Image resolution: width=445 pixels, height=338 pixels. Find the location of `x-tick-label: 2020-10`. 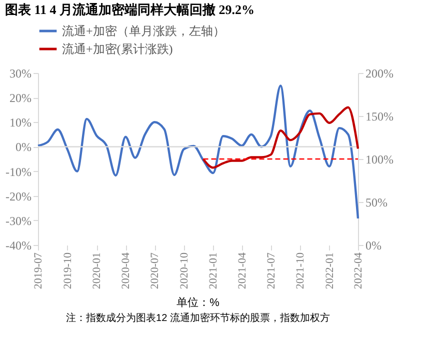

x-tick-label: 2020-10 is located at coordinates (184, 271).